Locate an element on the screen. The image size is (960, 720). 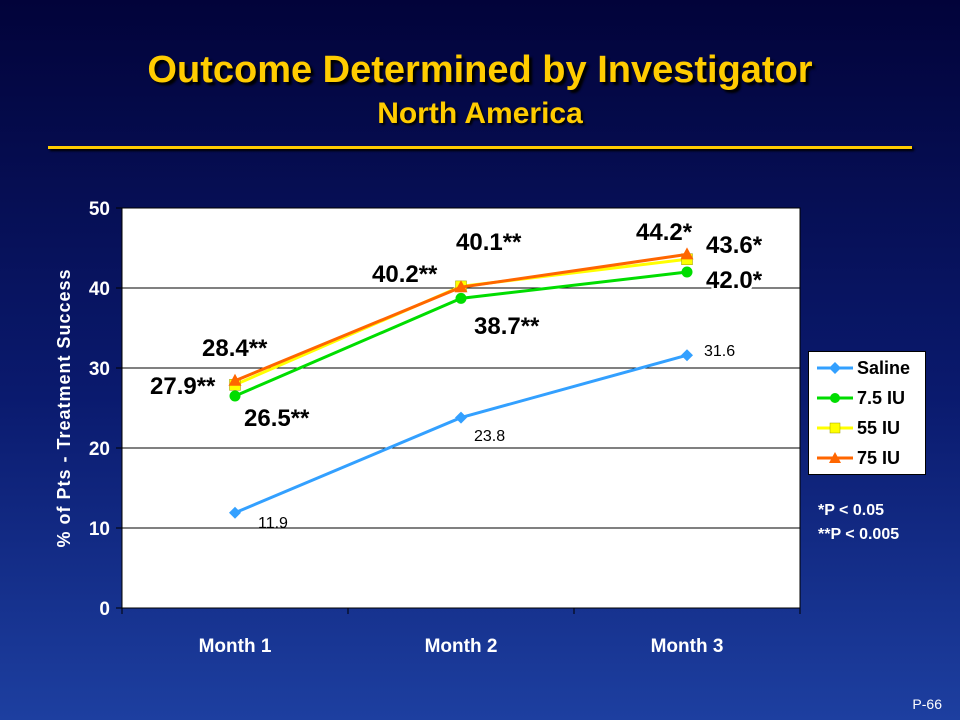
footnote-p05: *P < 0.05 is located at coordinates (851, 510).